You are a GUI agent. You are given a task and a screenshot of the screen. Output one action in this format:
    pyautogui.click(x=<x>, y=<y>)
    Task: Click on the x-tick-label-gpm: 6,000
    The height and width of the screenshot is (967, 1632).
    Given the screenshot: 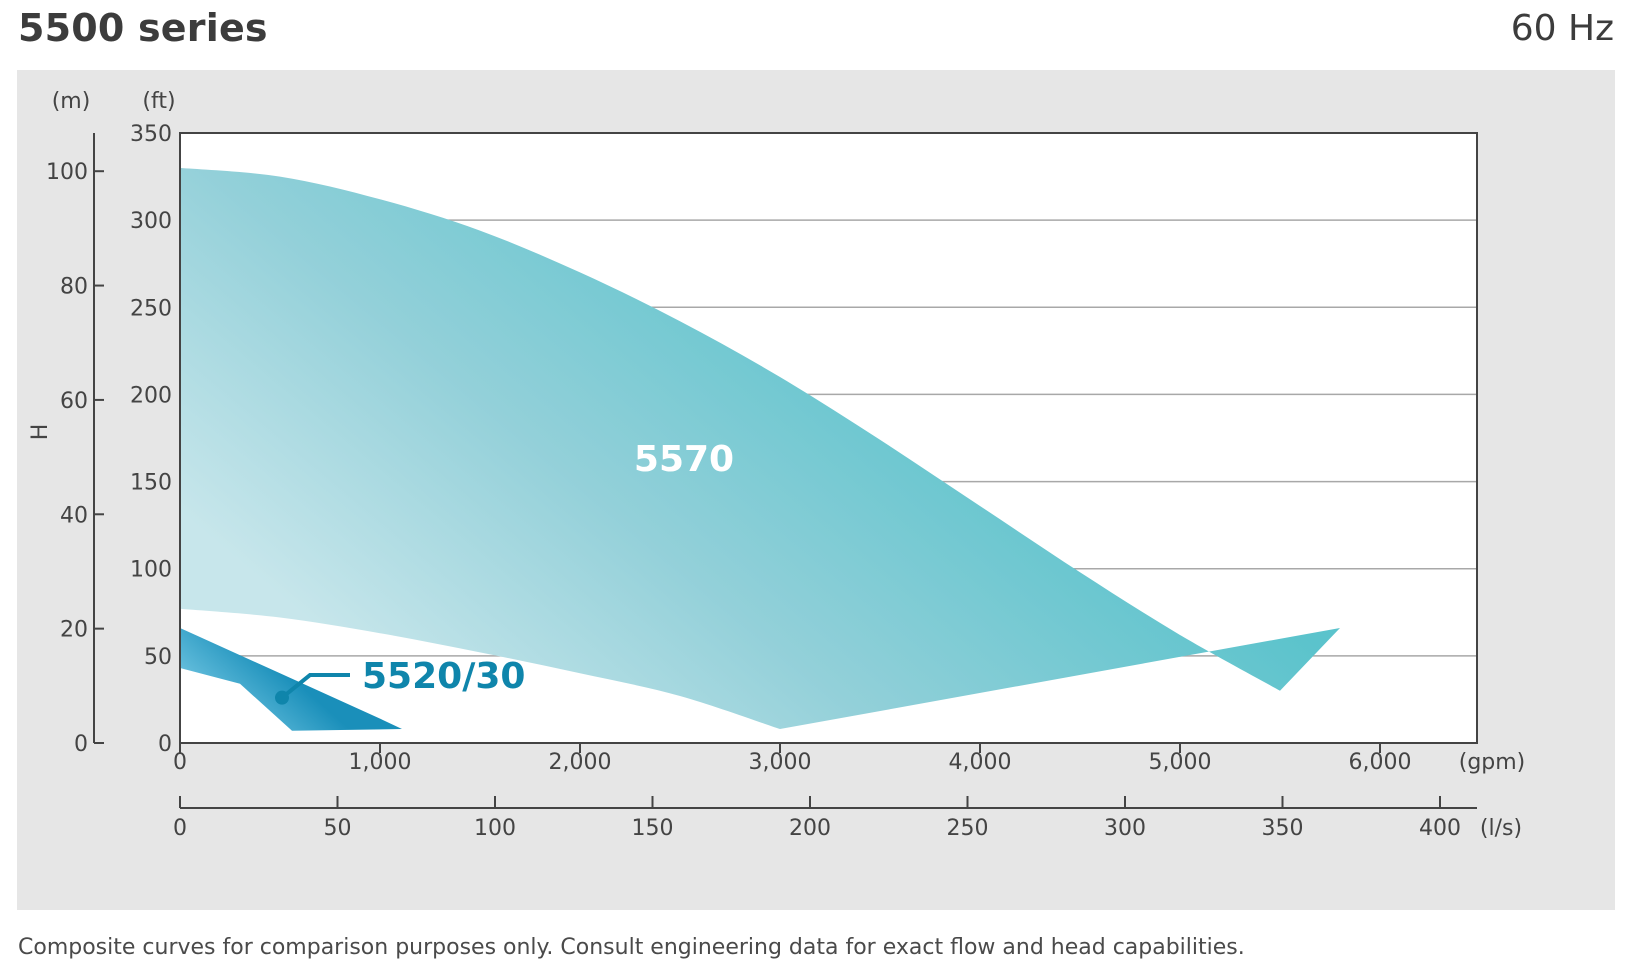 What is the action you would take?
    pyautogui.click(x=1380, y=762)
    